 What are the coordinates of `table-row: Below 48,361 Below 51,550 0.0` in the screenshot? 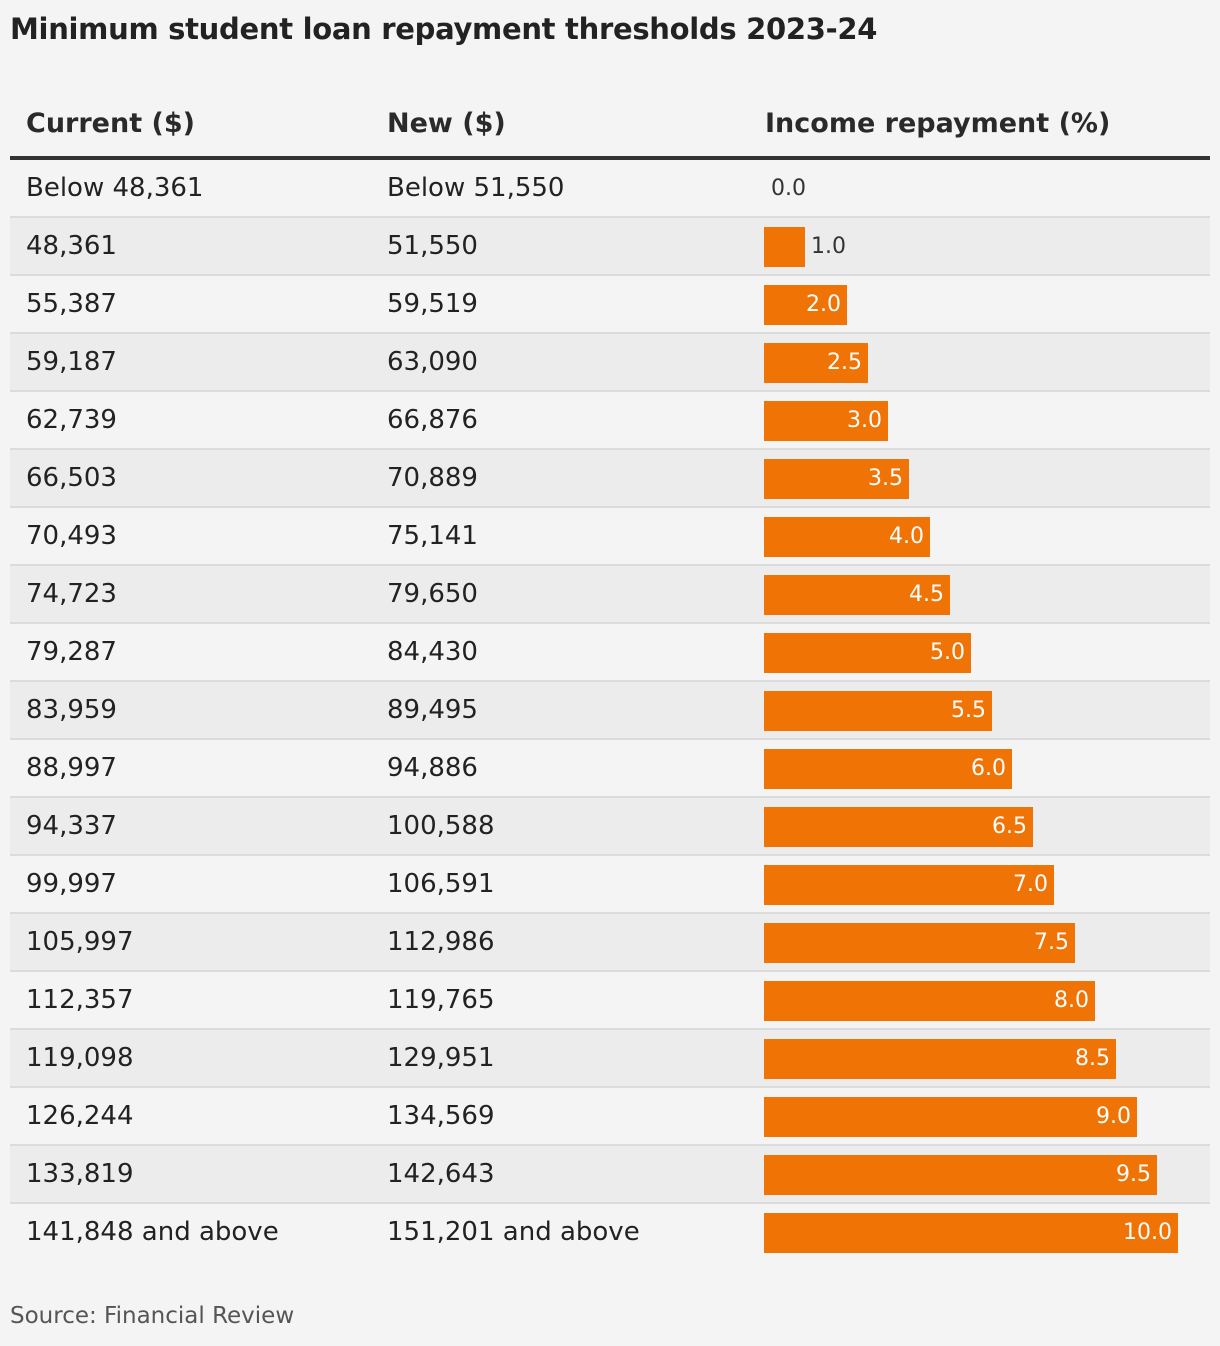 It's located at (610, 189).